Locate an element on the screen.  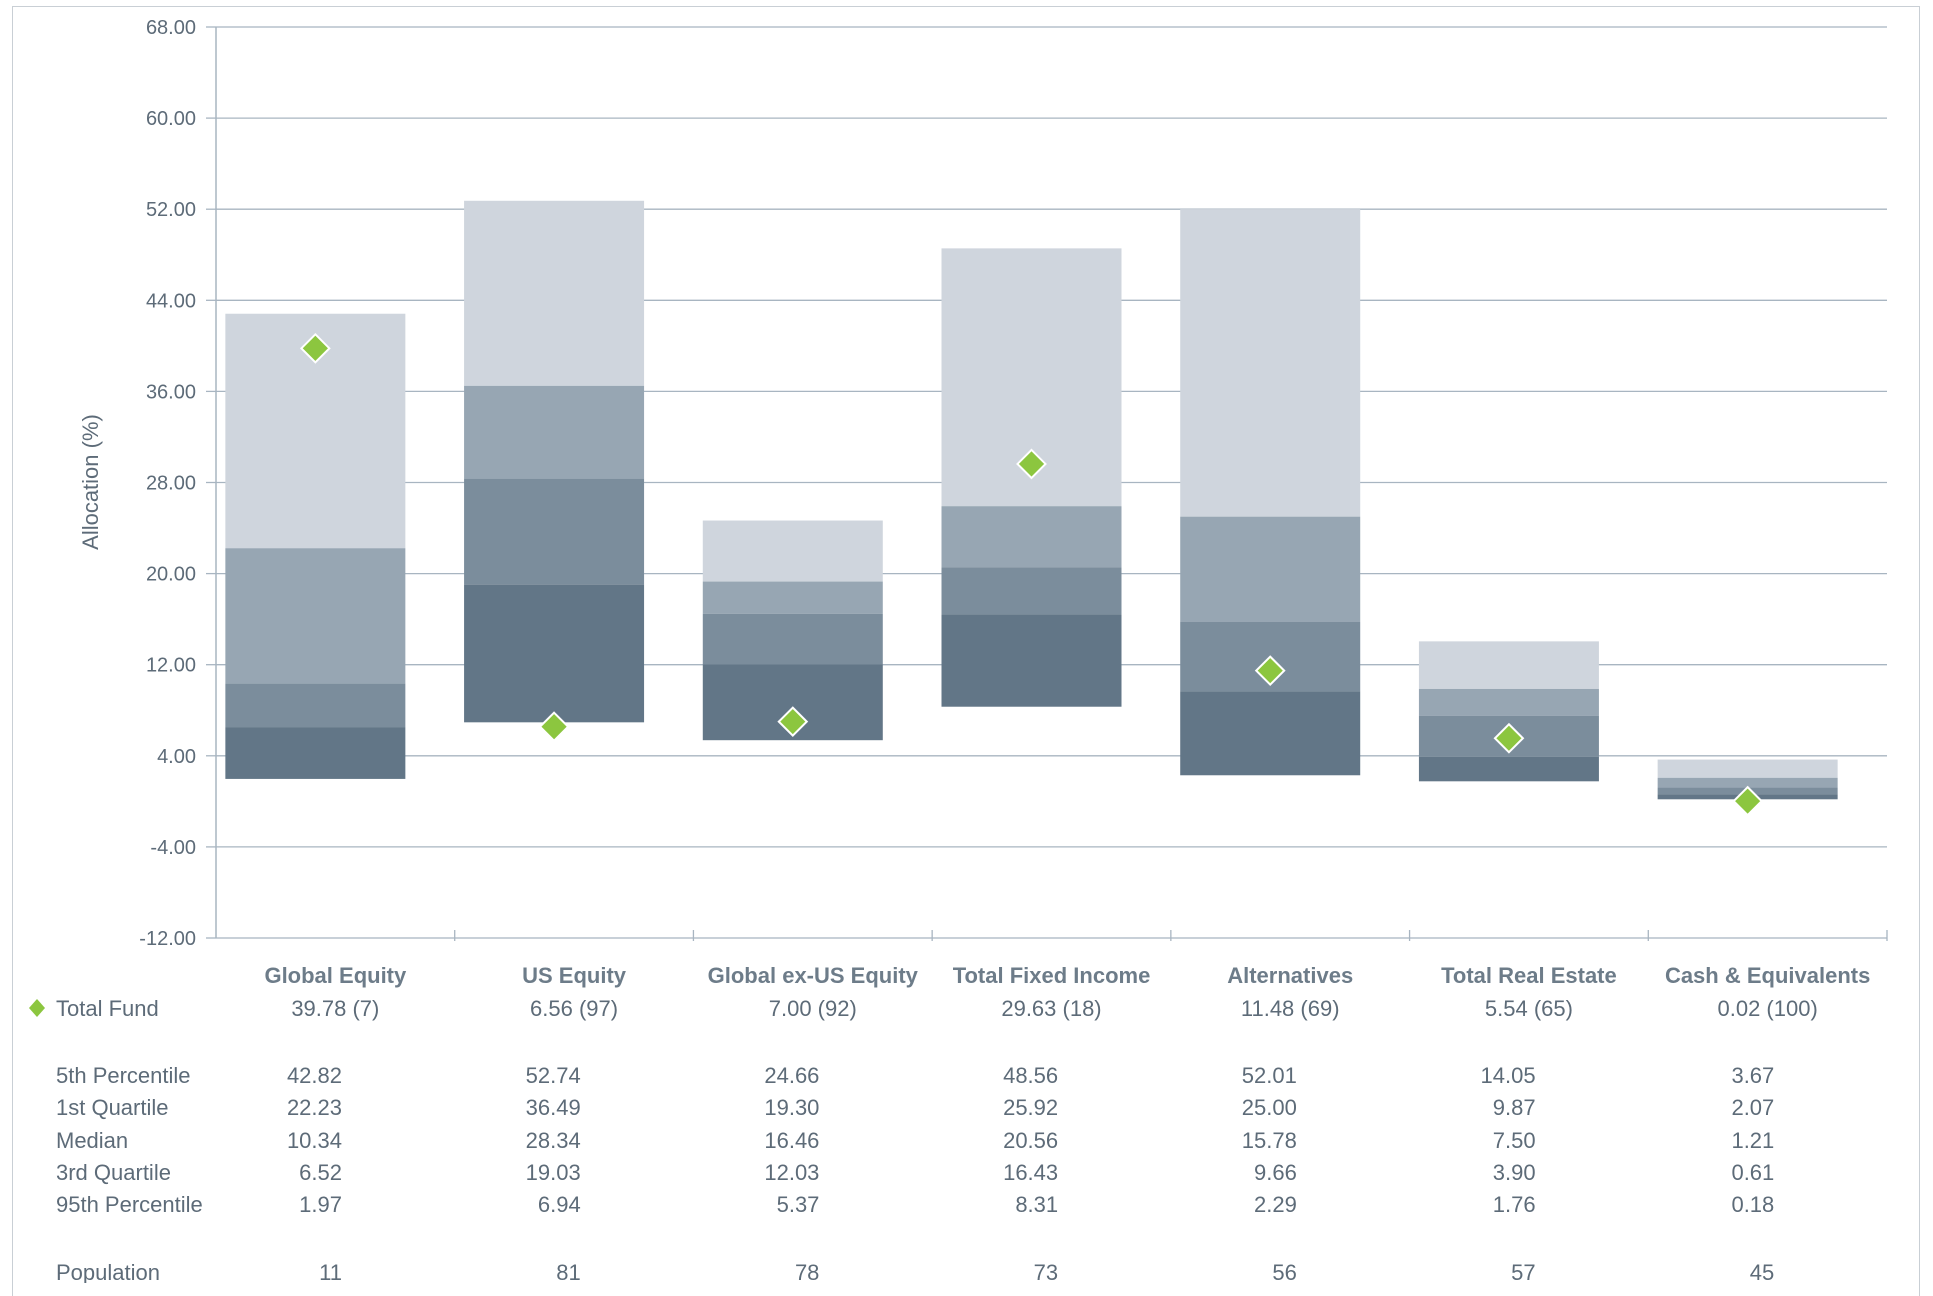
percentile-row-label: Median is located at coordinates (92, 1140).